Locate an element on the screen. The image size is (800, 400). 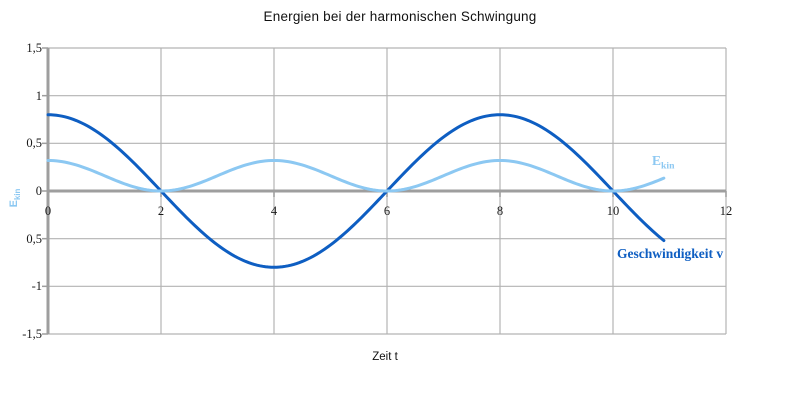
y-axis-title: Ekin is located at coordinates (16, 198).